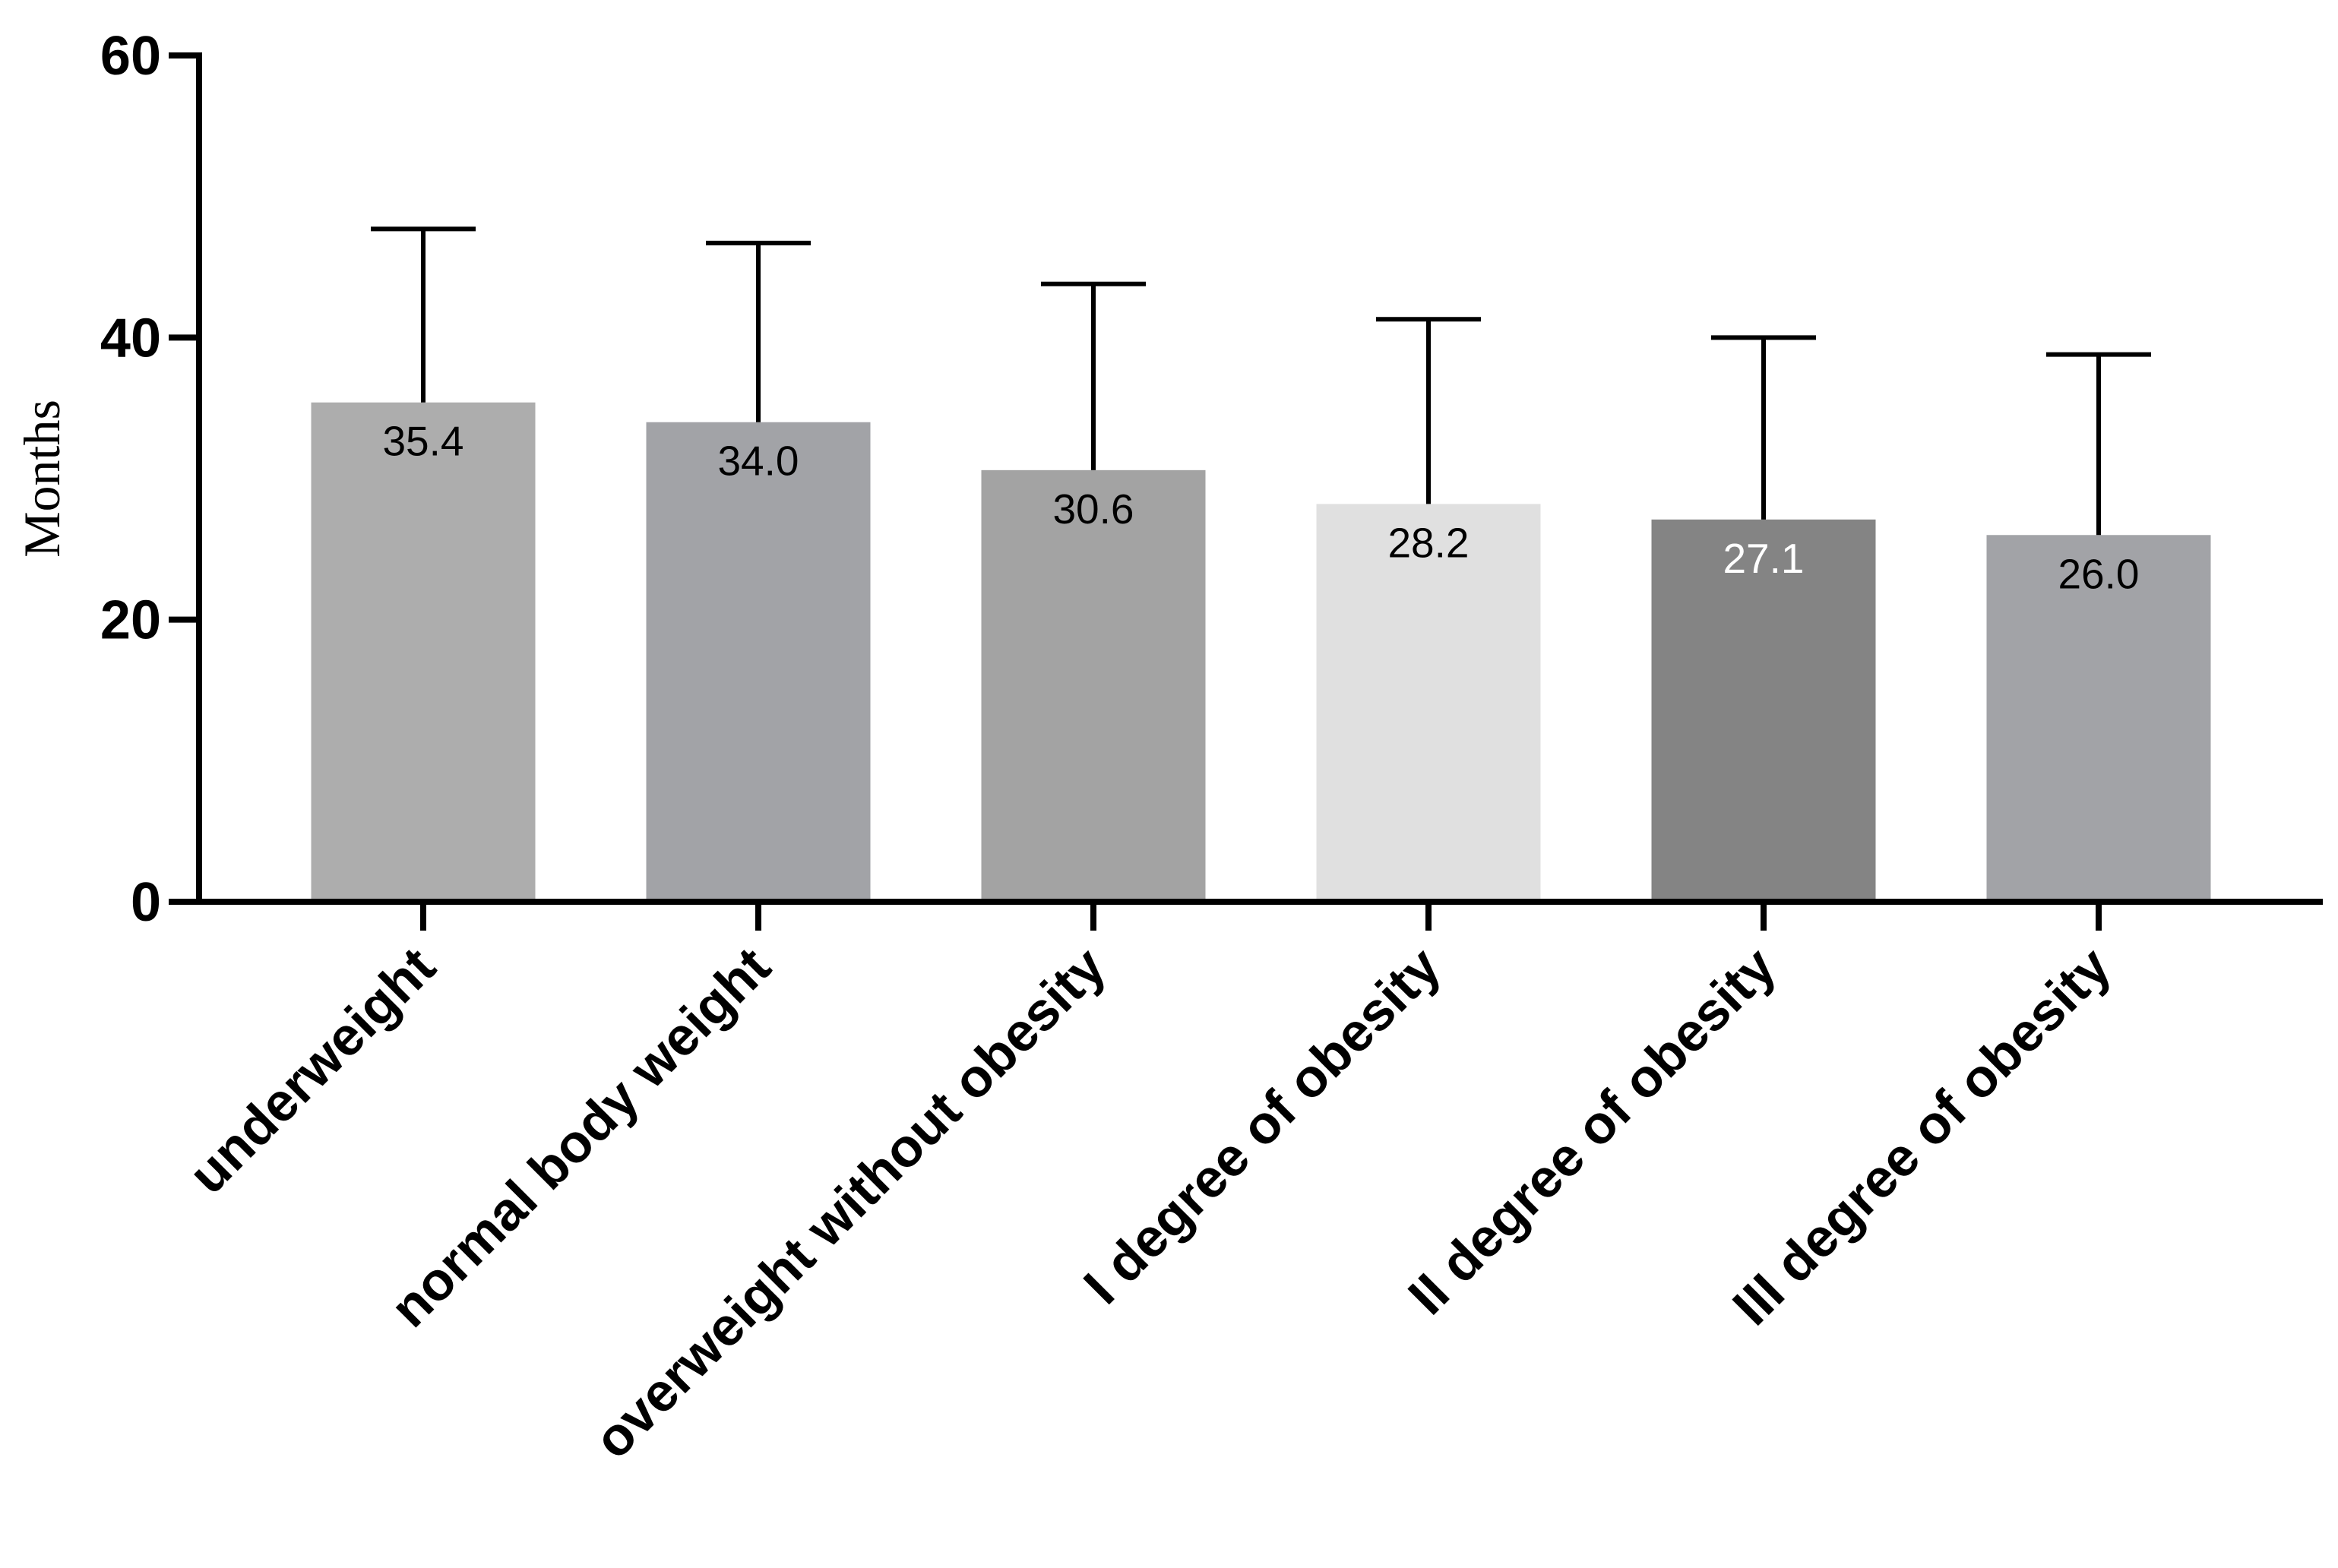  I want to click on y-tick-label: 60, so click(130, 56).